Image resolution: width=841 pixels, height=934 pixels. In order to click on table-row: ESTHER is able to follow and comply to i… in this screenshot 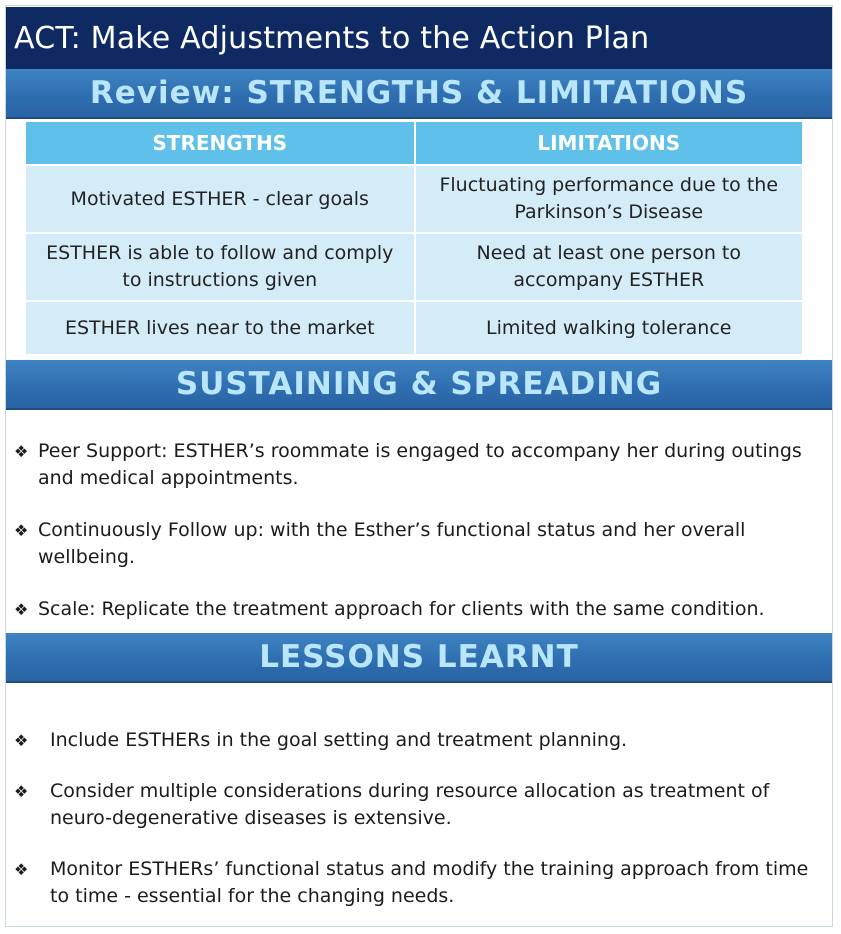, I will do `click(415, 266)`.